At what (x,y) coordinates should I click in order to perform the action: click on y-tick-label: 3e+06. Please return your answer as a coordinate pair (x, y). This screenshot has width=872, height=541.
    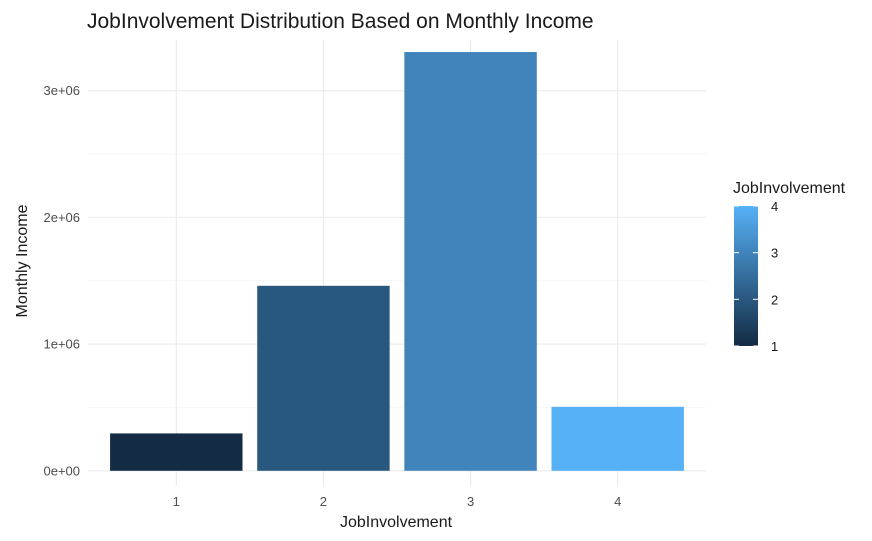
    Looking at the image, I should click on (61, 90).